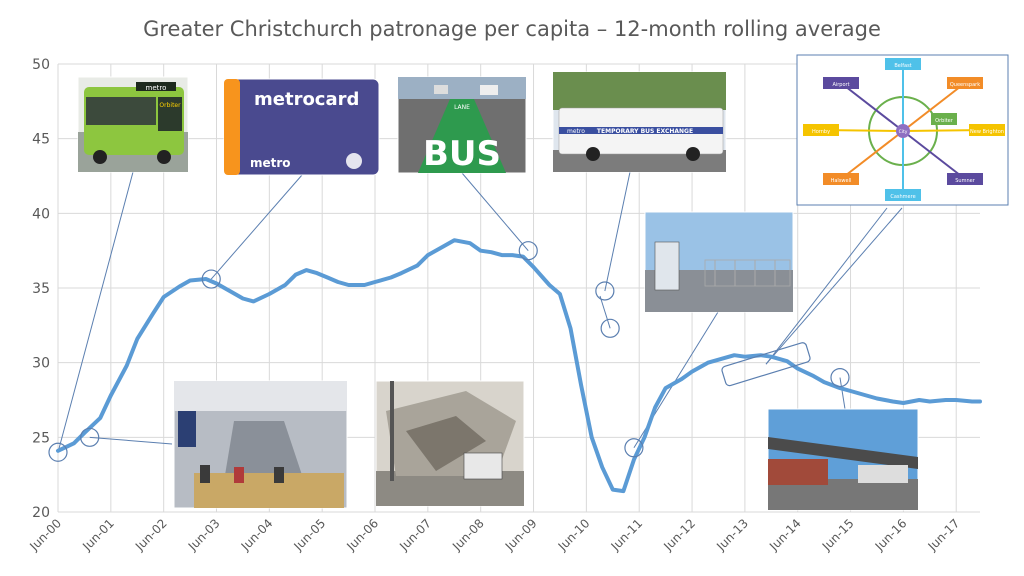 The height and width of the screenshot is (576, 1024). I want to click on x-tick-label: Jun-15, so click(838, 535).